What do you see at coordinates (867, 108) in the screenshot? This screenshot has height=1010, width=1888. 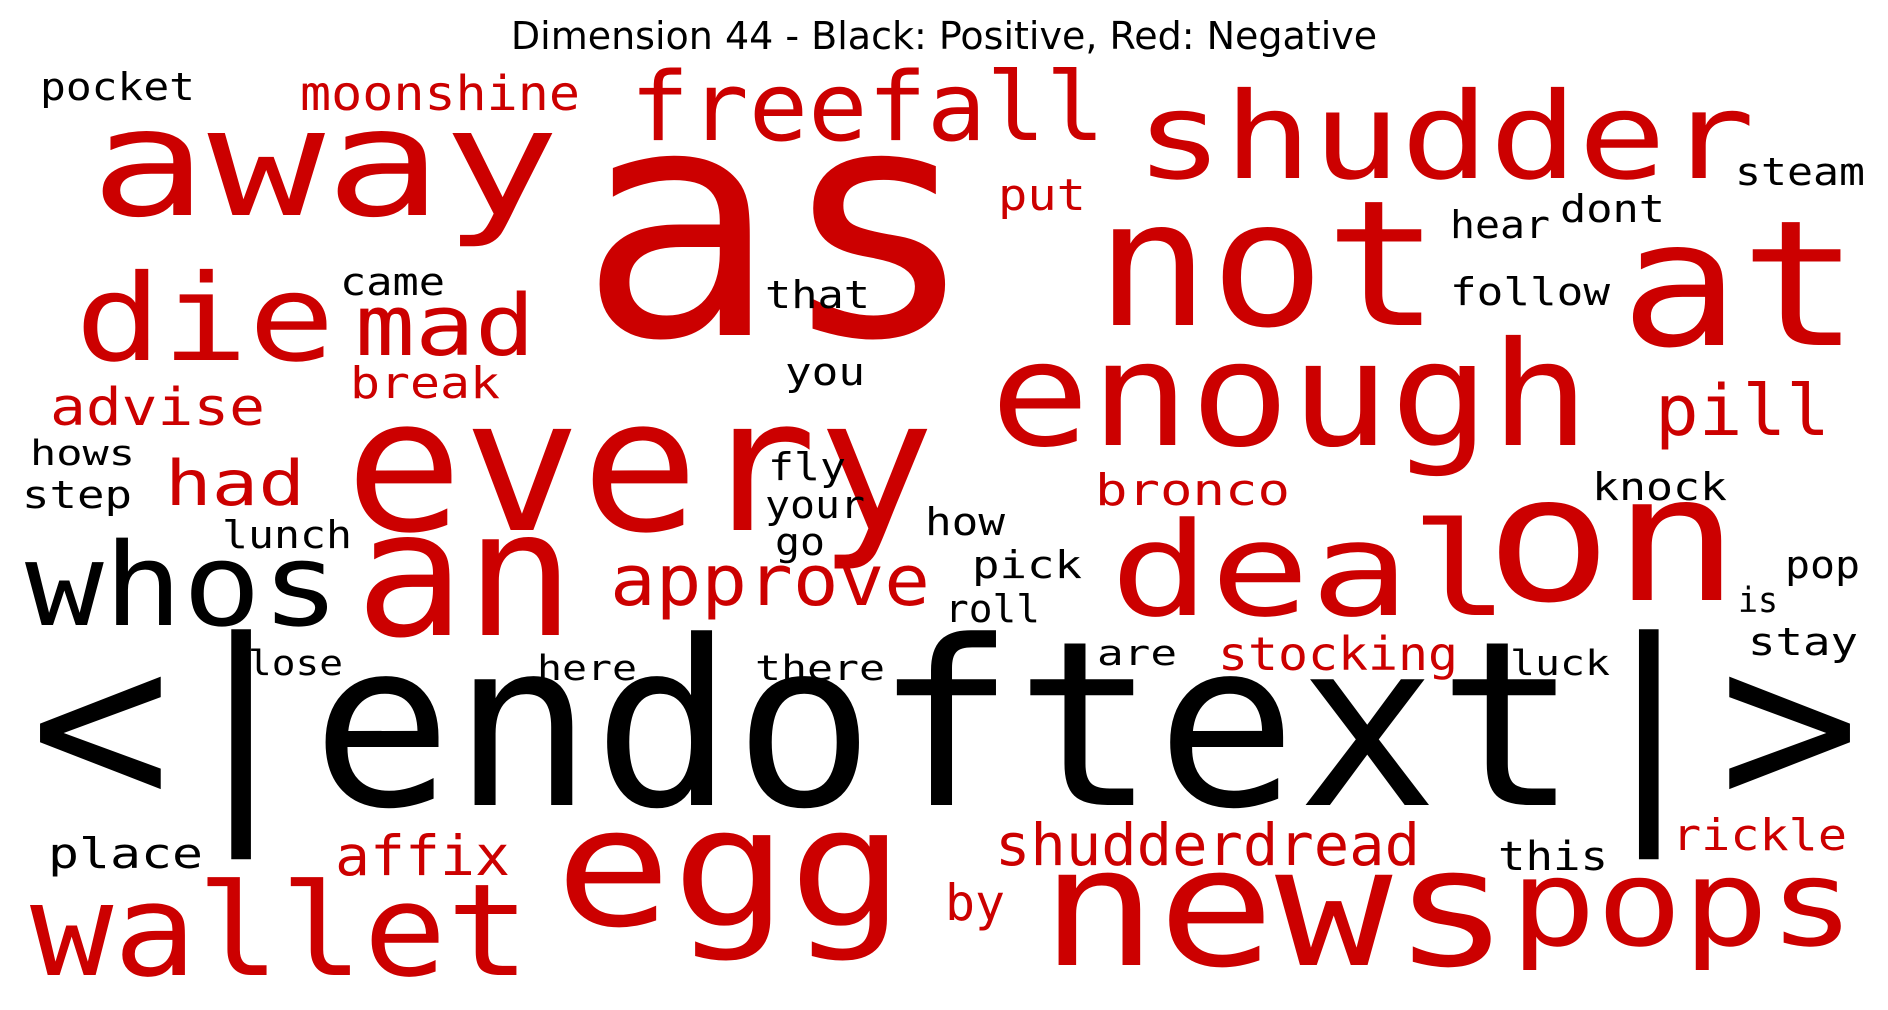 I see `cloud-word: freefall` at bounding box center [867, 108].